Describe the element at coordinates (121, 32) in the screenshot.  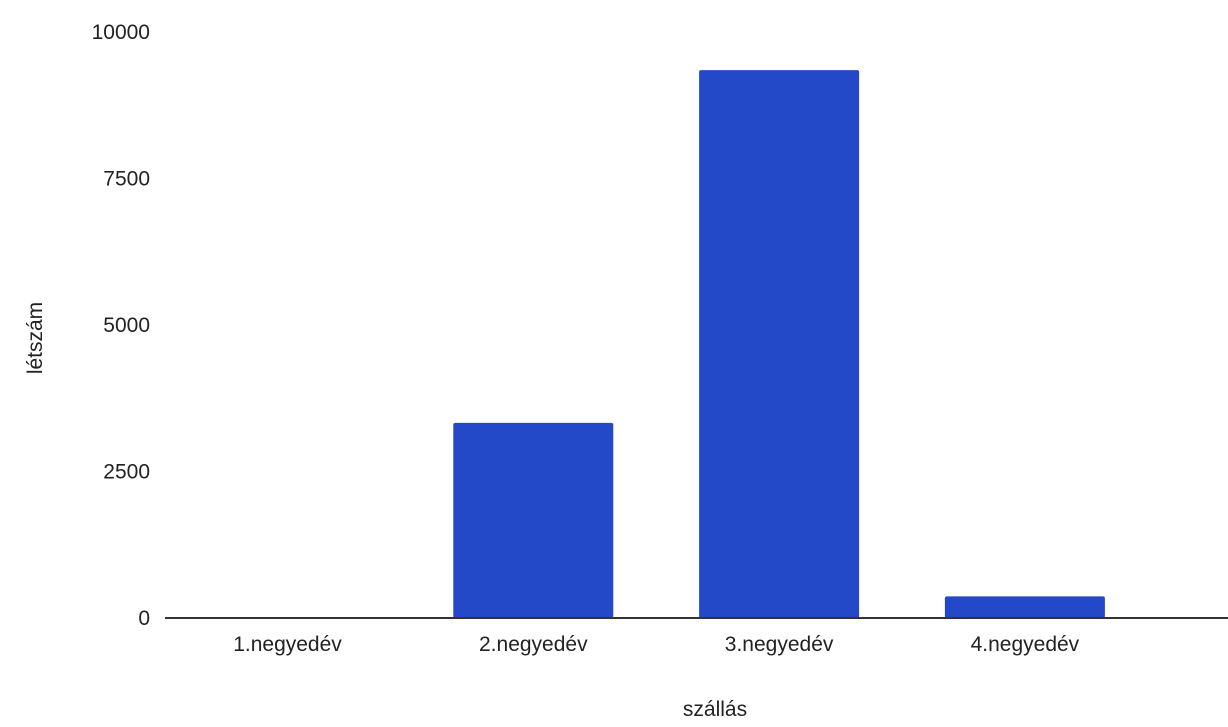
I see `y-tick-label: 10000` at that location.